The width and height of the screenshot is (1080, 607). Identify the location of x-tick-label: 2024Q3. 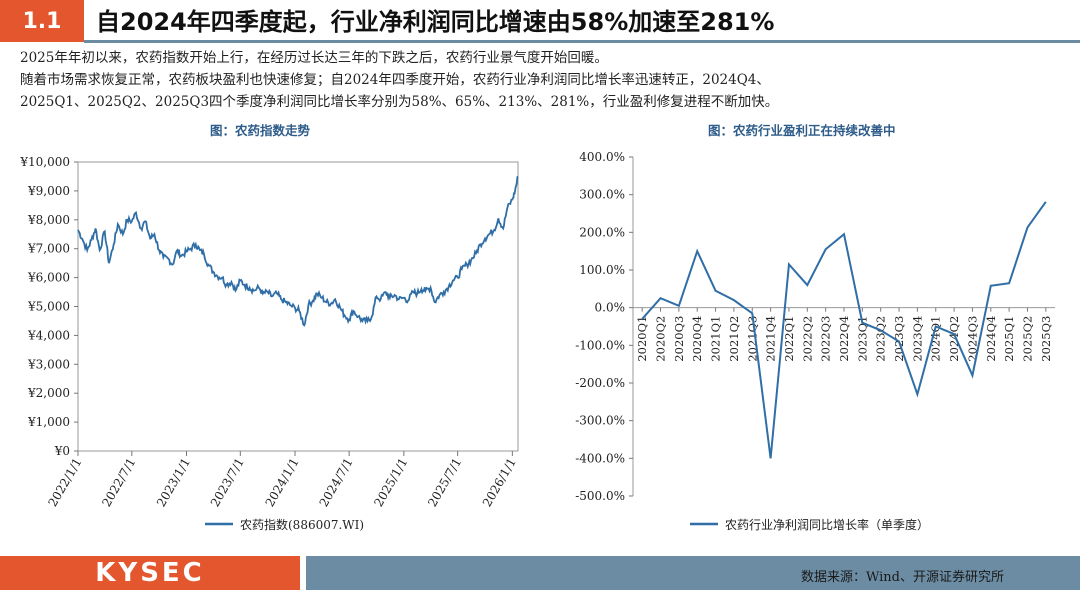
(972, 339).